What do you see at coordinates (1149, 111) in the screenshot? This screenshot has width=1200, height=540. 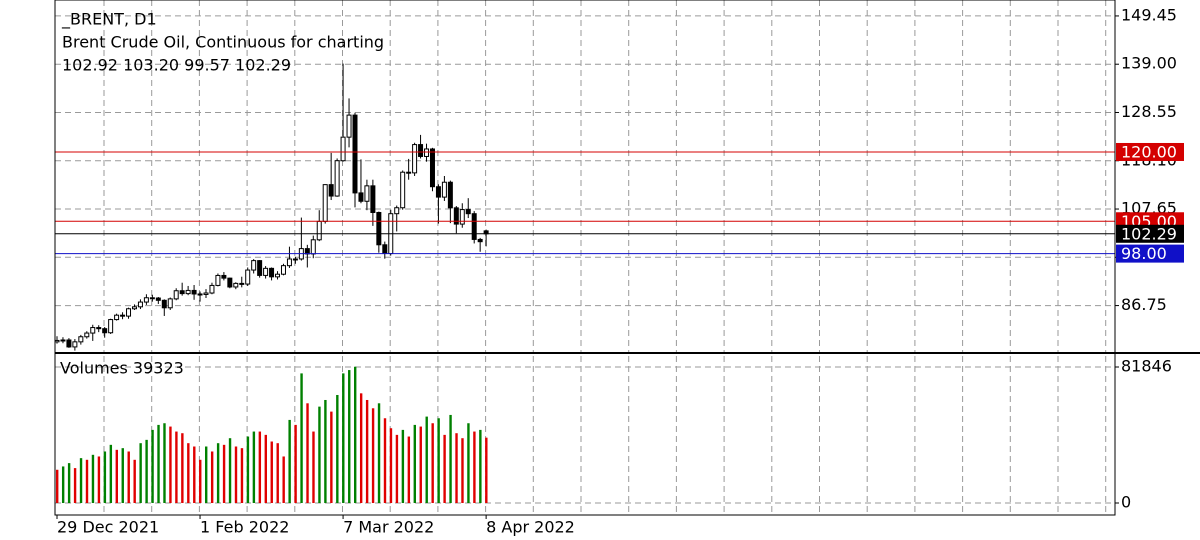 I see `y-tick-label: 128.55` at bounding box center [1149, 111].